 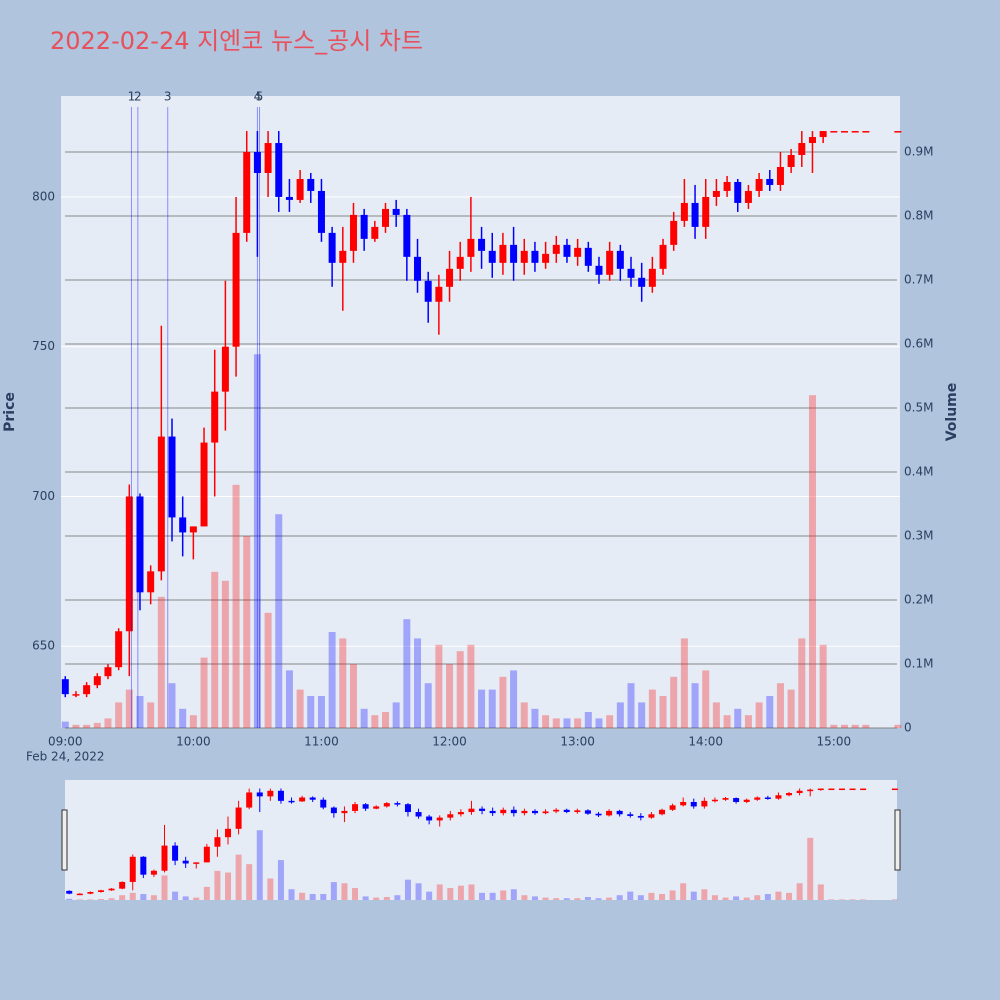 I want to click on annotation-label: 5, so click(x=260, y=97).